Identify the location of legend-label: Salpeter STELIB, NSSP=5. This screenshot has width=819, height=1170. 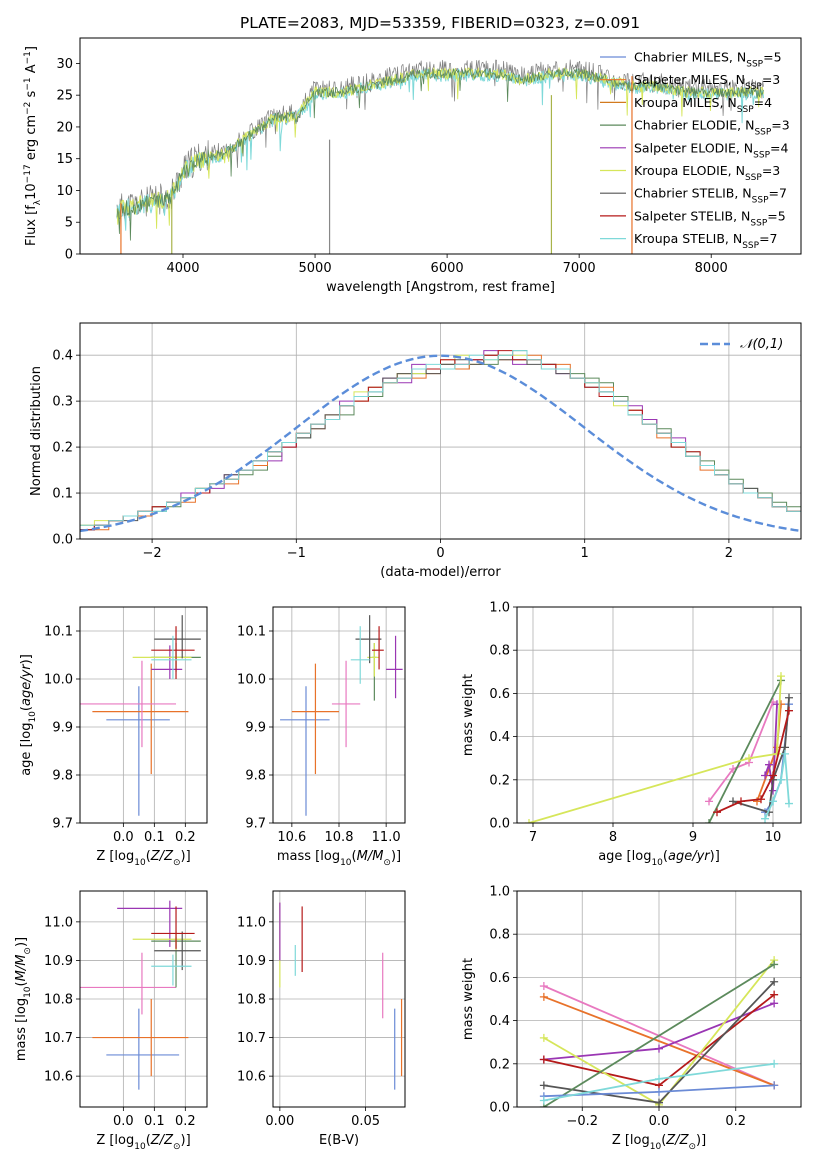
(710, 218).